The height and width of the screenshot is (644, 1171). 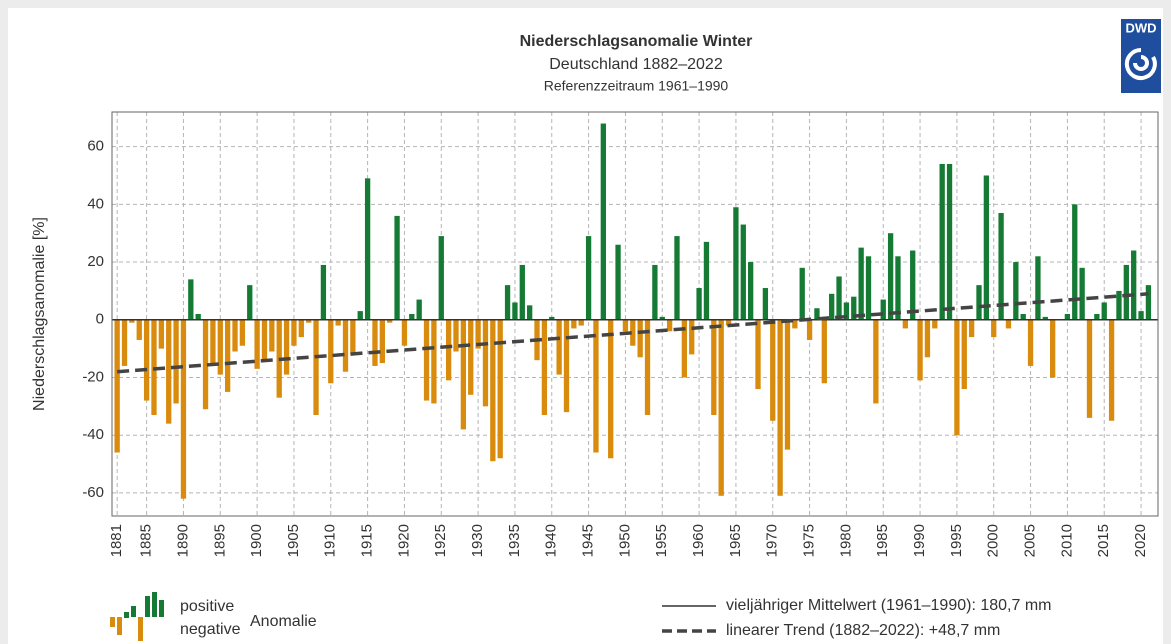 What do you see at coordinates (636, 41) in the screenshot?
I see `chart-title: Niederschlagsanomalie Winter` at bounding box center [636, 41].